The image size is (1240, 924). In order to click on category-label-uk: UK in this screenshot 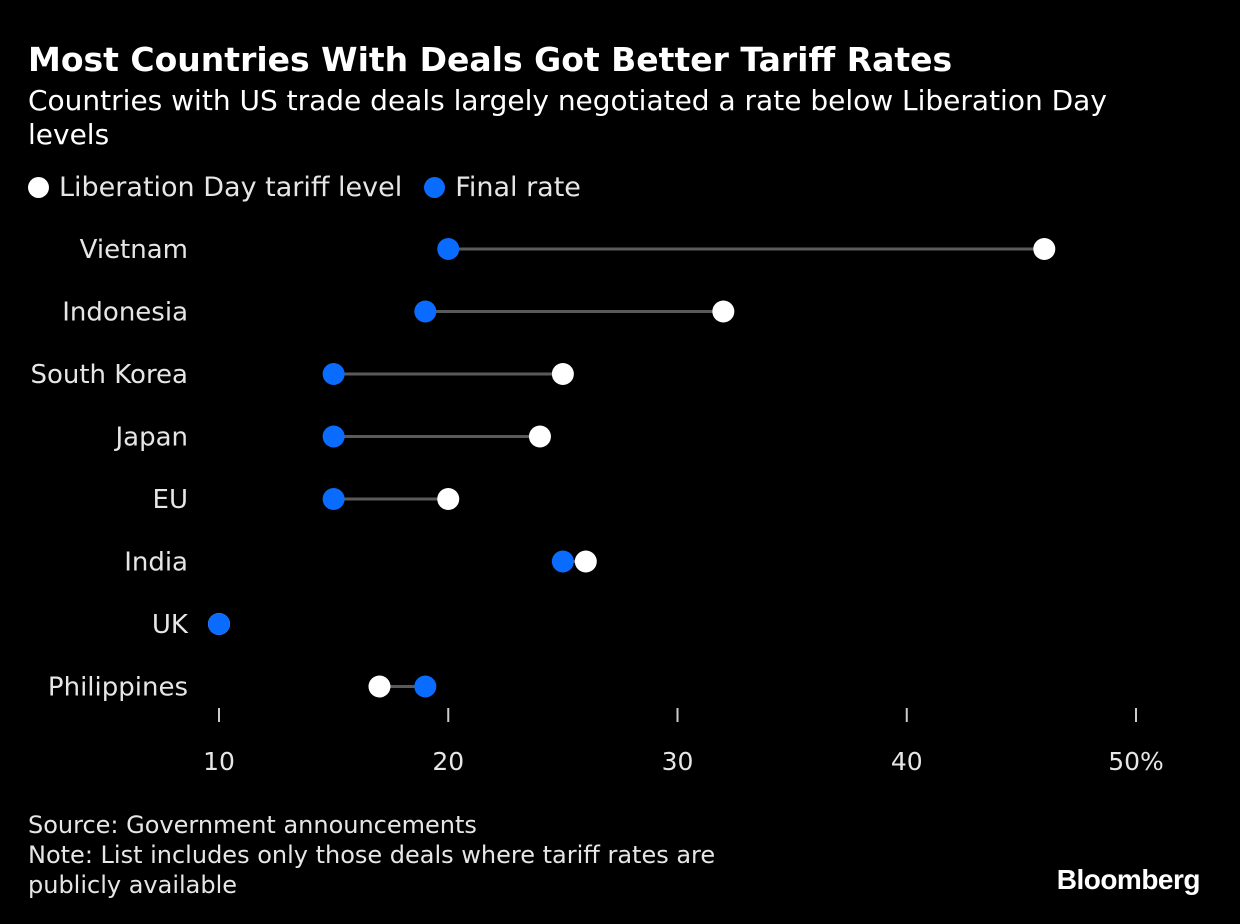, I will do `click(170, 625)`.